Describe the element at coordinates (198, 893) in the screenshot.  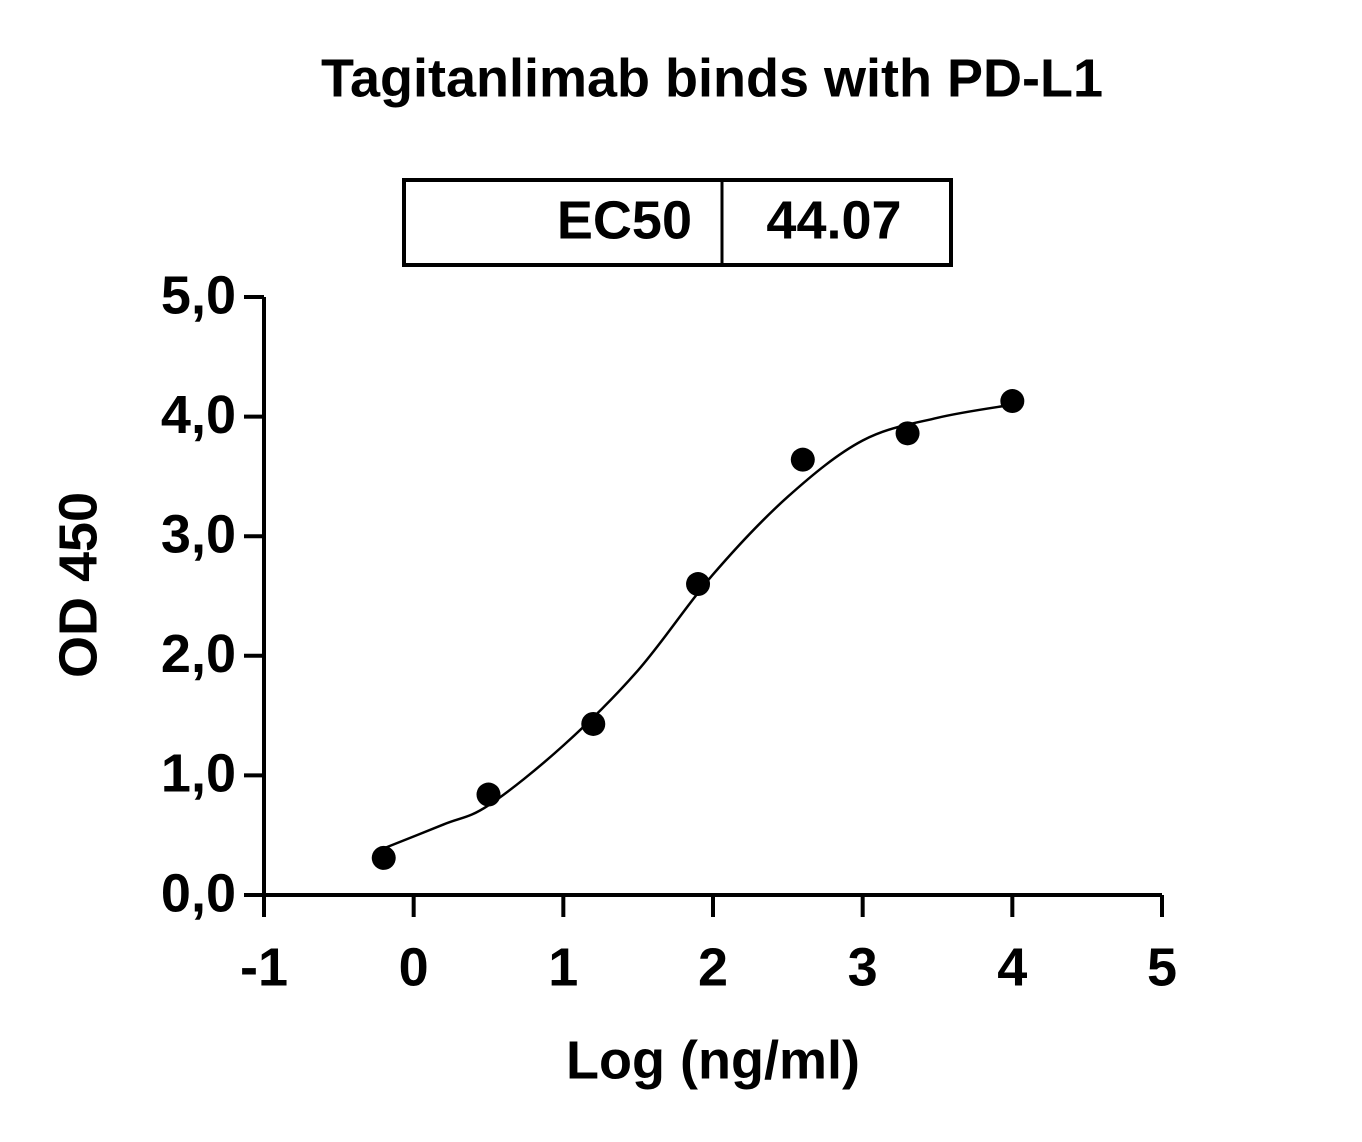
I see `y-tick-label: 0,0` at that location.